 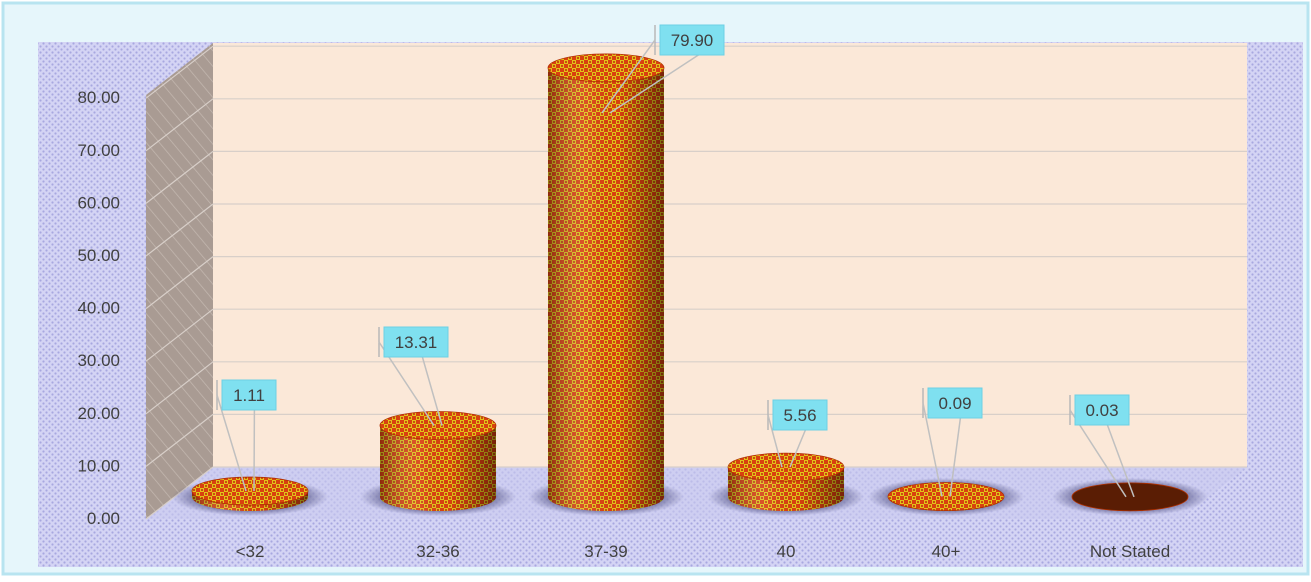 What do you see at coordinates (1130, 551) in the screenshot?
I see `x-tick-label: Not Stated` at bounding box center [1130, 551].